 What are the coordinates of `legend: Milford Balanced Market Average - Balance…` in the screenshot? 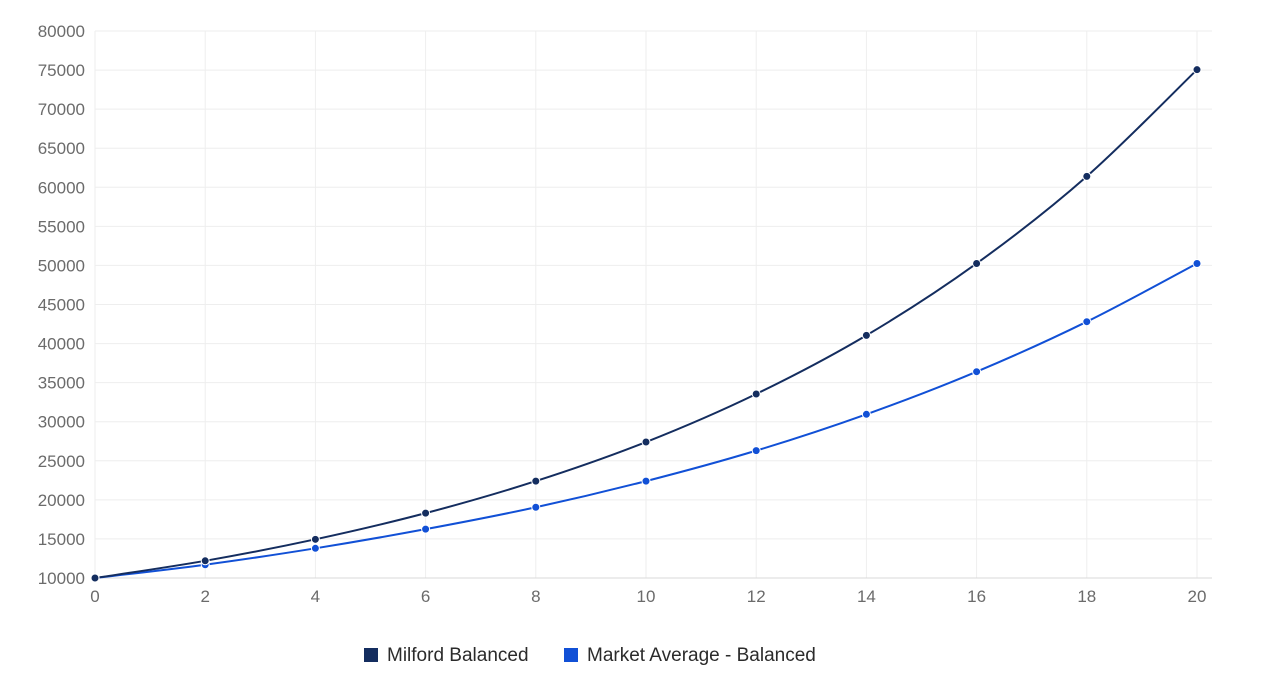 It's located at (590, 655).